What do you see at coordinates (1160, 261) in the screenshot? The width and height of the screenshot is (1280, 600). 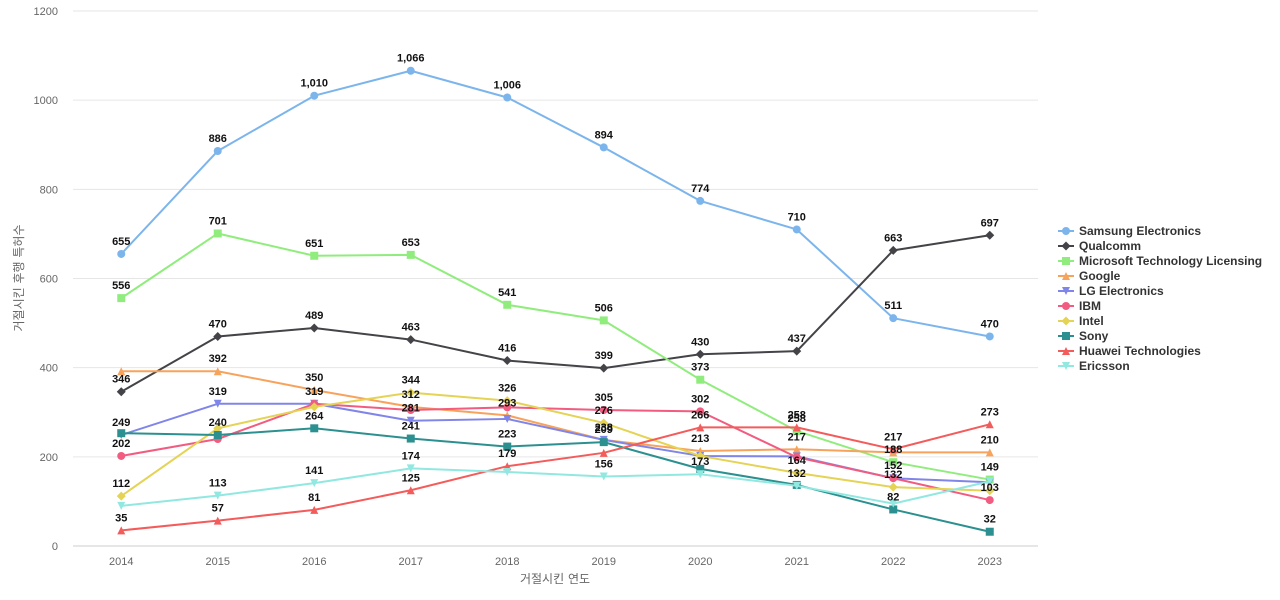 I see `legend-item: Microsoft Technology Licensing` at bounding box center [1160, 261].